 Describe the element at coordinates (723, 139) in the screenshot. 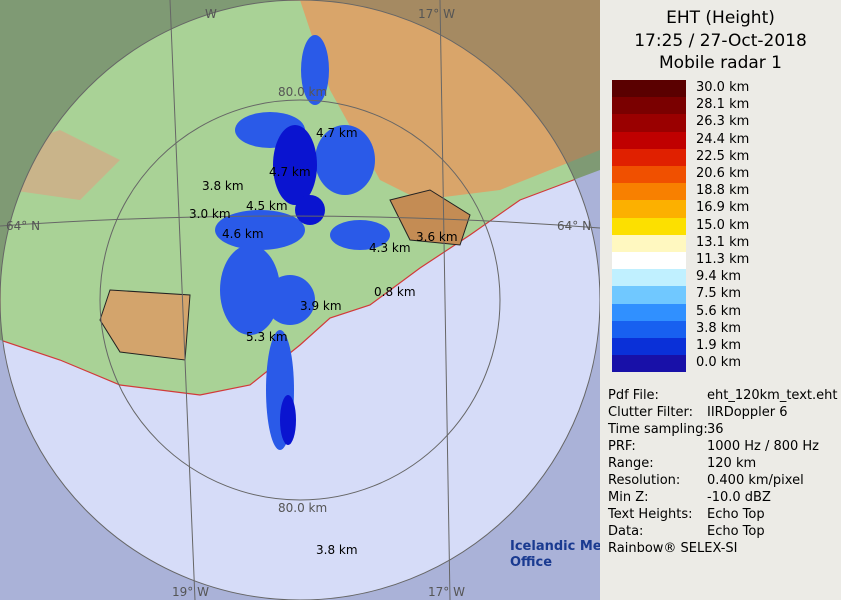

I see `legend-label: 24.4 km` at that location.